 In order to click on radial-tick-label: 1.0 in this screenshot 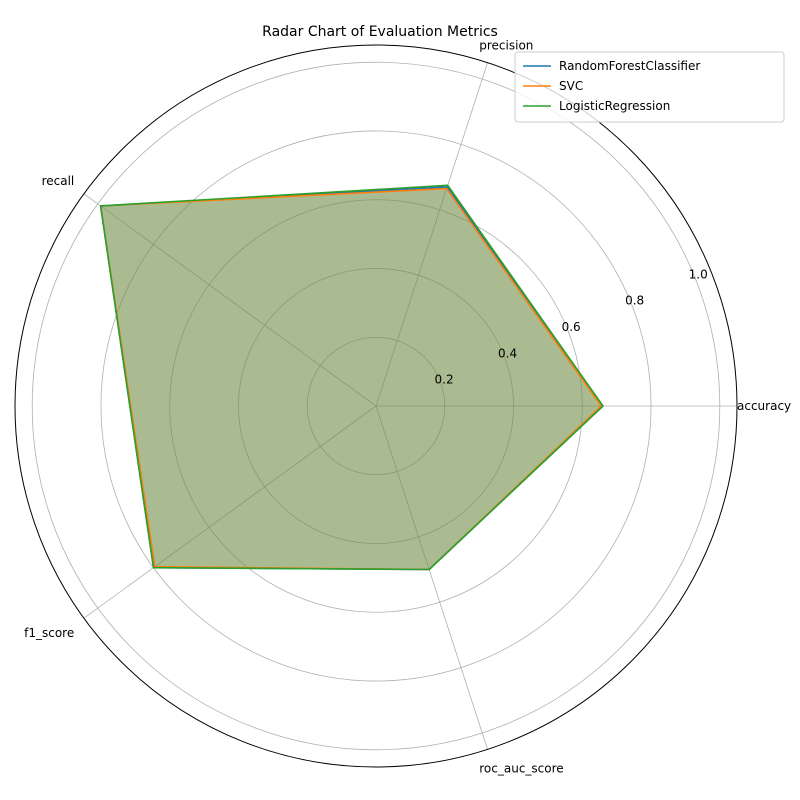, I will do `click(698, 274)`.